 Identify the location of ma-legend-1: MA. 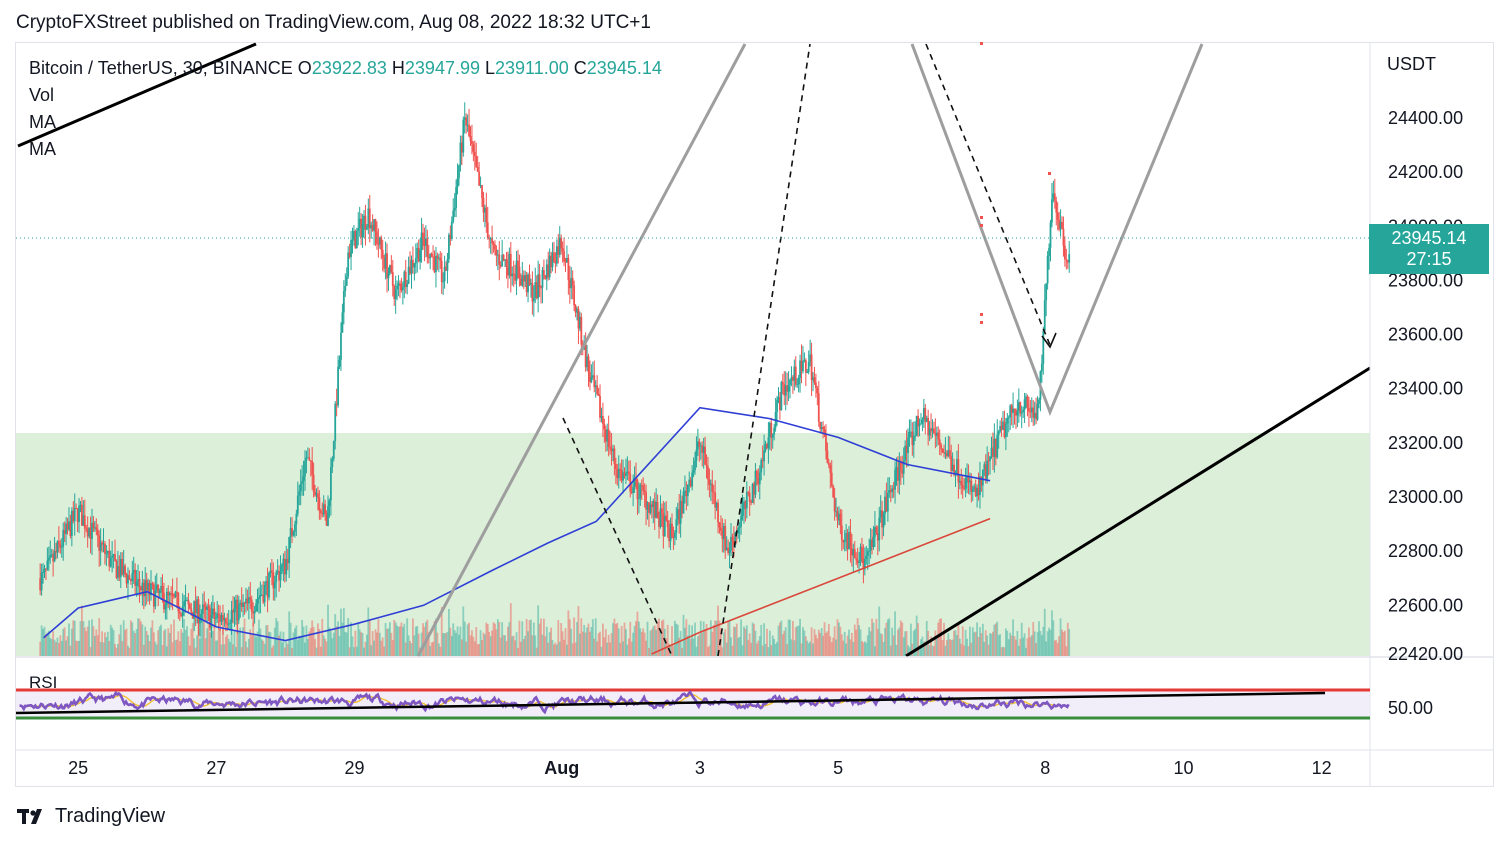
(42, 122).